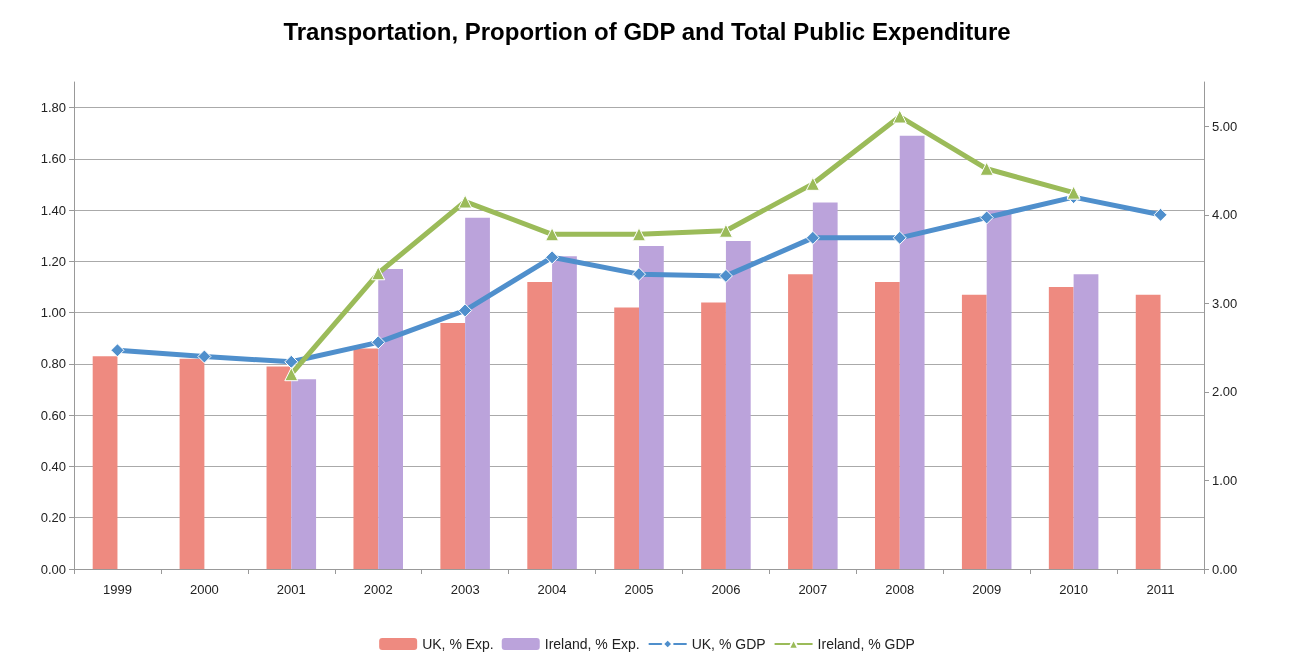 This screenshot has width=1294, height=666. Describe the element at coordinates (1225, 215) in the screenshot. I see `y2-tick-label: 4.00` at that location.